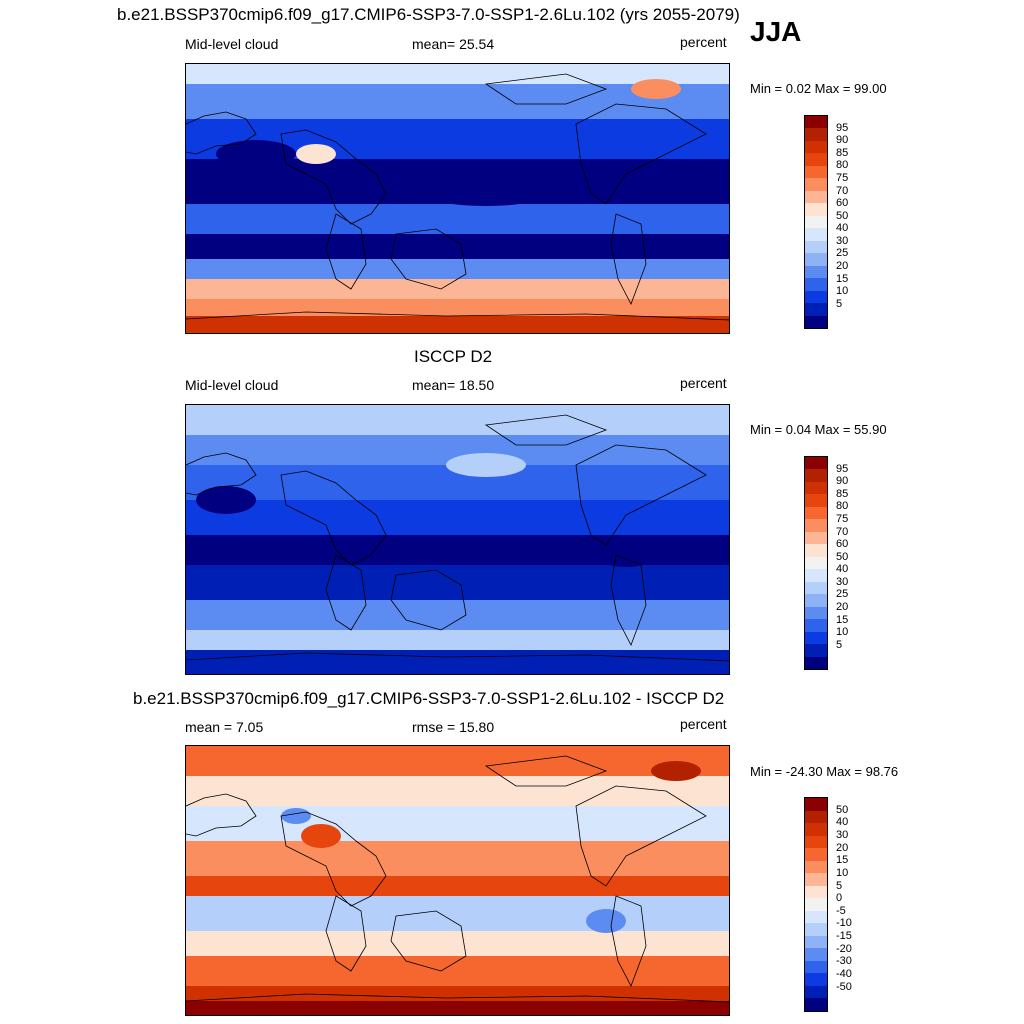 This screenshot has width=1024, height=1024. I want to click on panel1-map, so click(457, 198).